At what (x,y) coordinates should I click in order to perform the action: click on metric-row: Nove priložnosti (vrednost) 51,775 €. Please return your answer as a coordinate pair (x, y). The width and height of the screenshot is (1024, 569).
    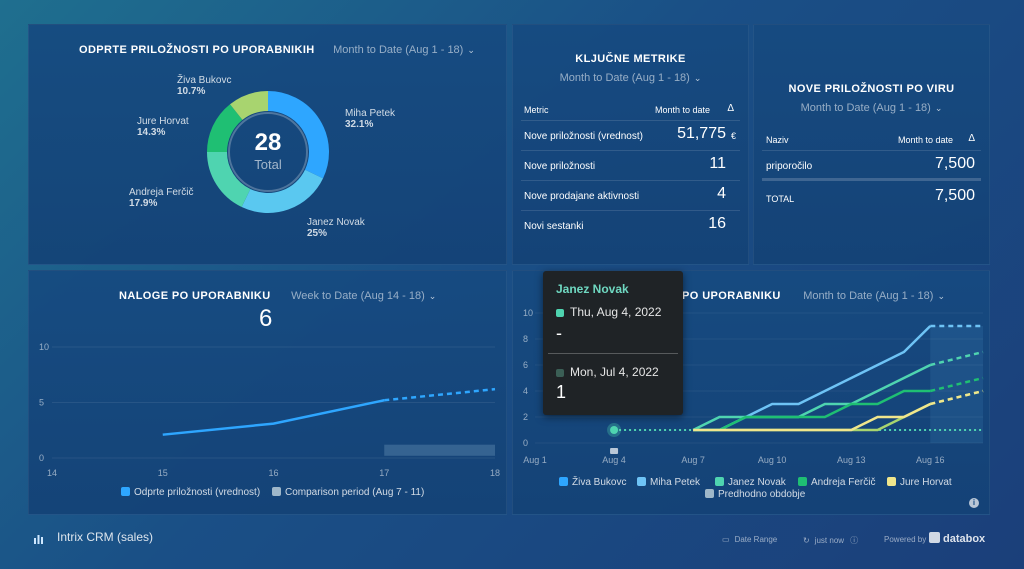
    Looking at the image, I should click on (630, 136).